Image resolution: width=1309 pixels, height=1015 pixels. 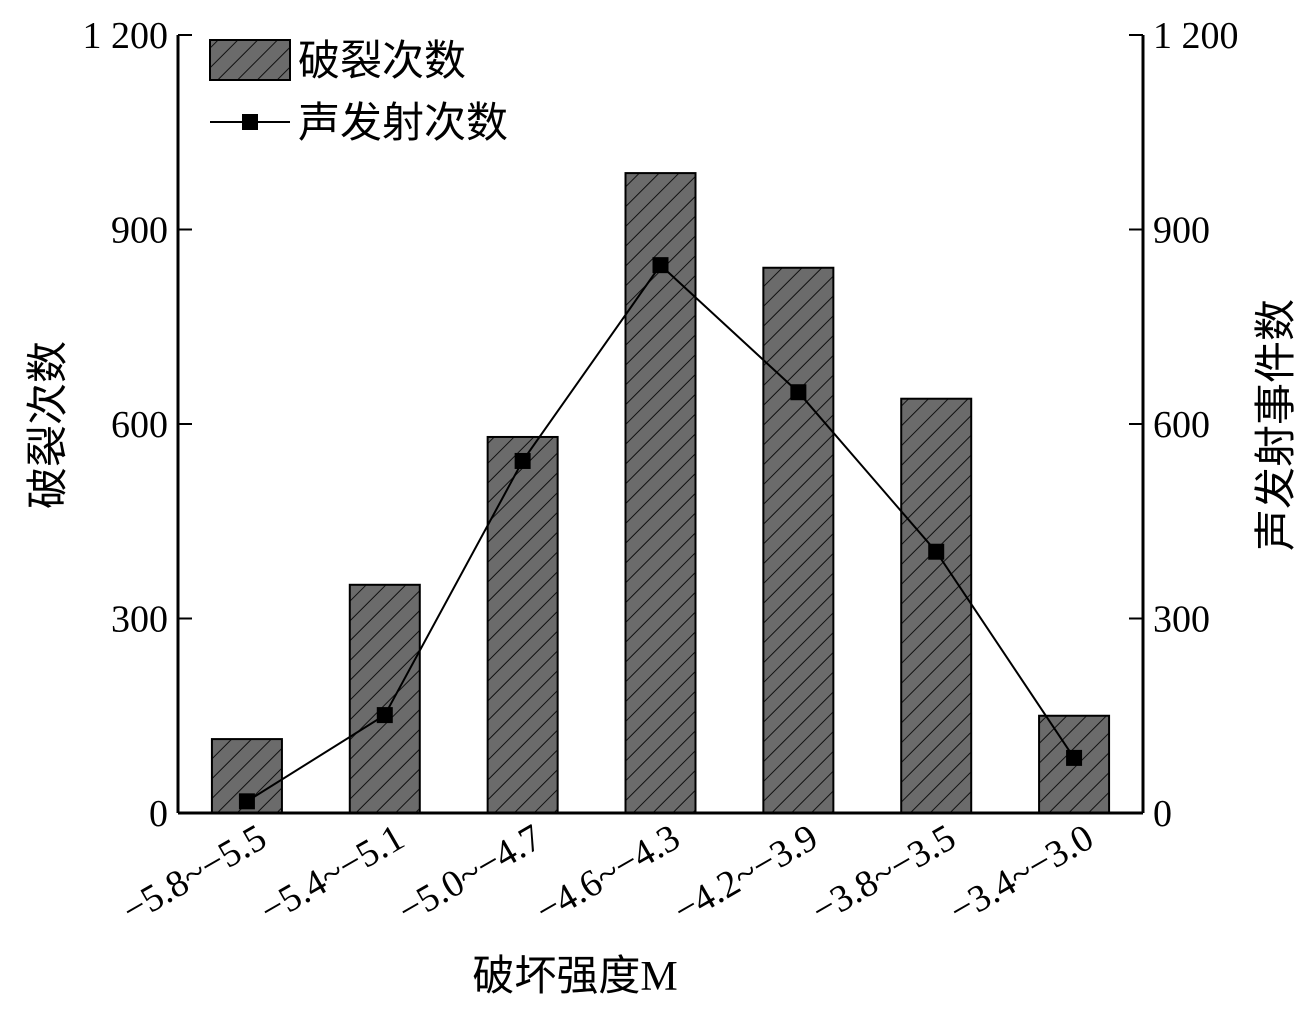 What do you see at coordinates (382, 62) in the screenshot?
I see `legend-label: 破裂次数` at bounding box center [382, 62].